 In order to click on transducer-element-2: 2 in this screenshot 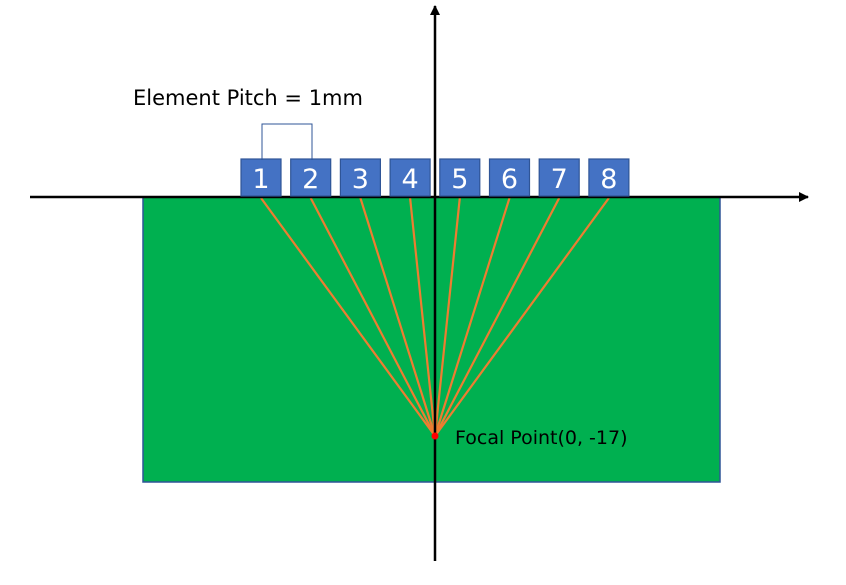, I will do `click(311, 177)`.